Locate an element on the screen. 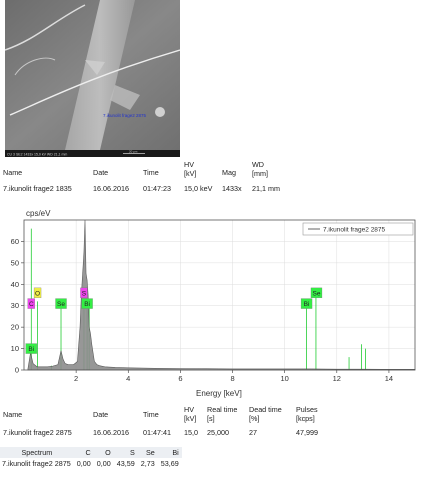 The image size is (427, 480). spec-col-pulses: Pulses is located at coordinates (307, 409).